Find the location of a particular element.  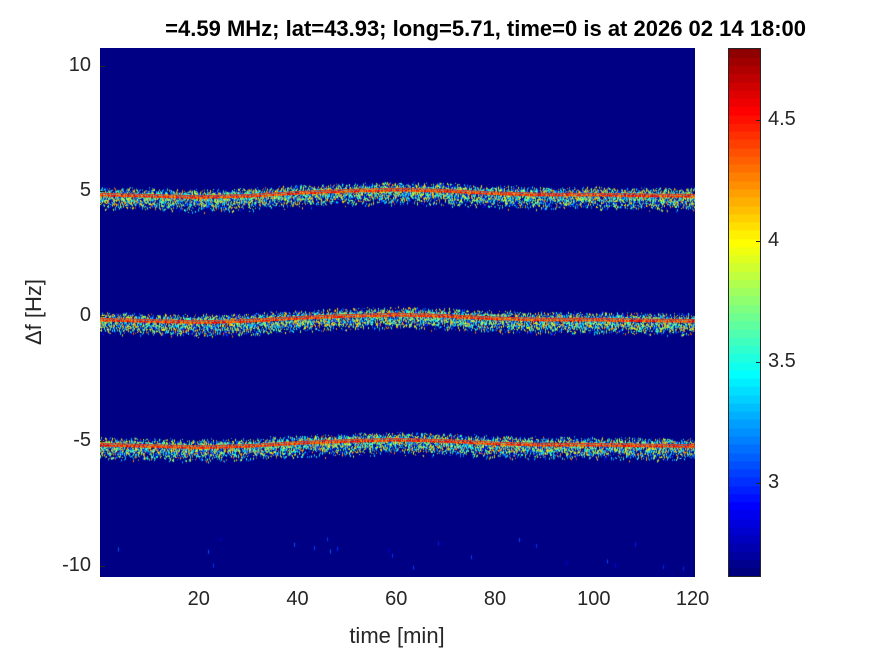

x-tick-label: 80 is located at coordinates (495, 599).